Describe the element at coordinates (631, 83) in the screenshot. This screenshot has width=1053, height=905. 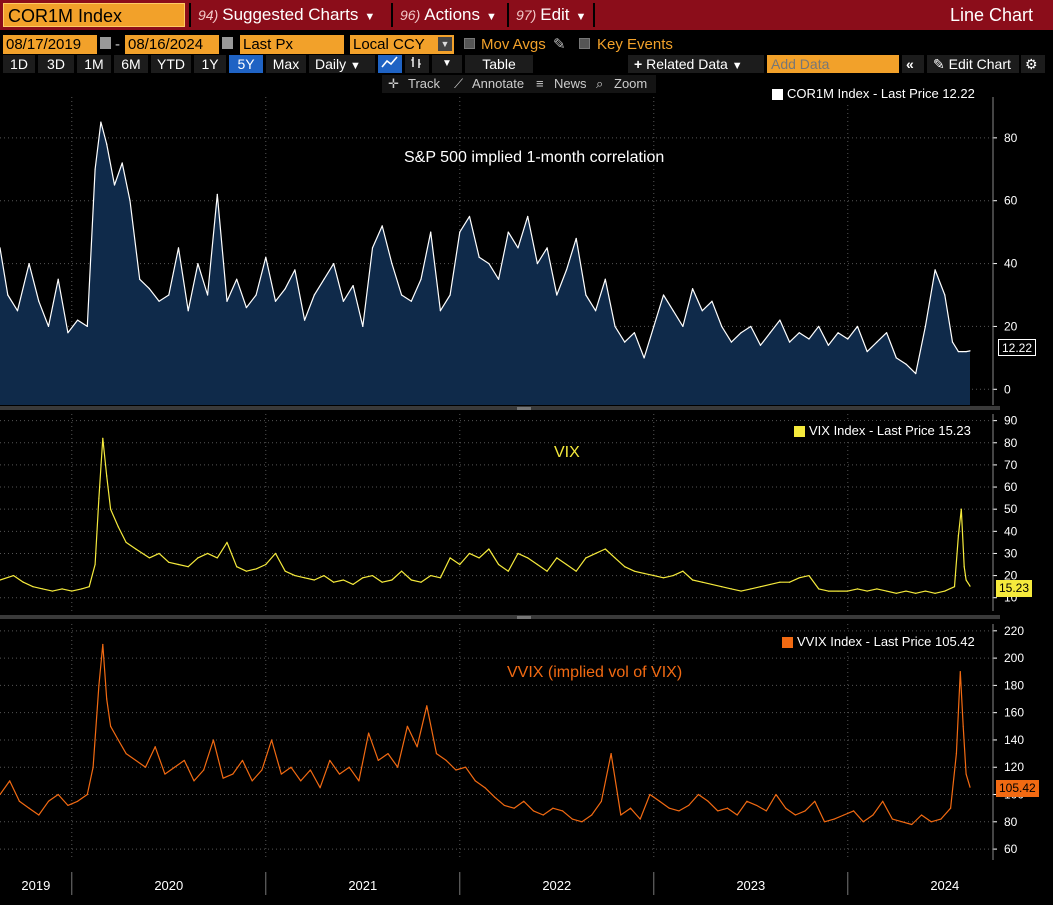
I see `zoom-tool: Zoom` at that location.